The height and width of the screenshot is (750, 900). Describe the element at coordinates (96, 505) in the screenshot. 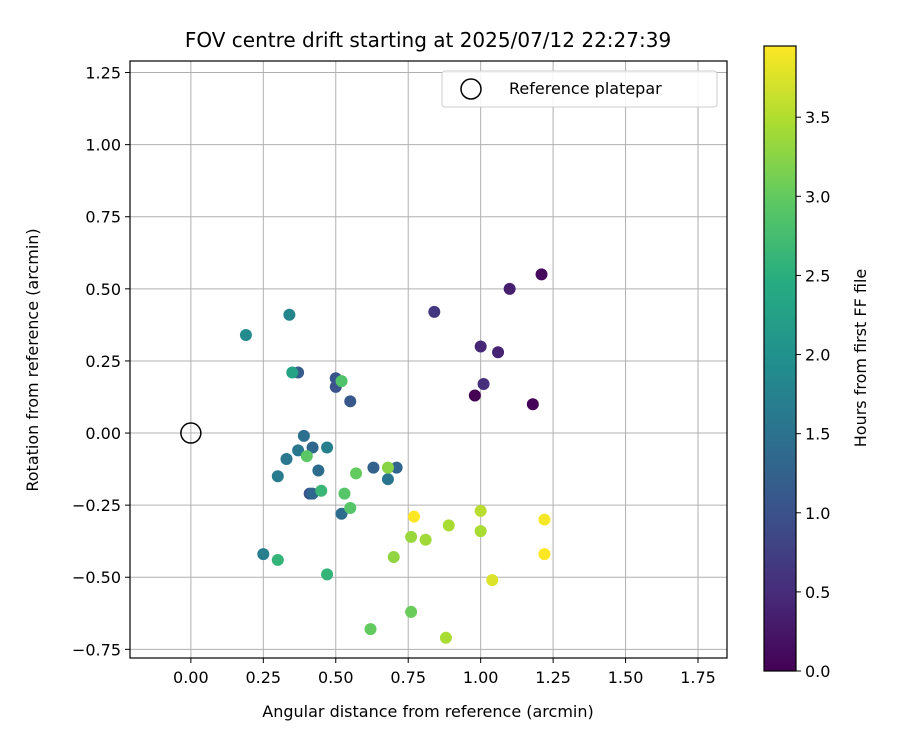

I see `y-tick-label: −0.25` at that location.